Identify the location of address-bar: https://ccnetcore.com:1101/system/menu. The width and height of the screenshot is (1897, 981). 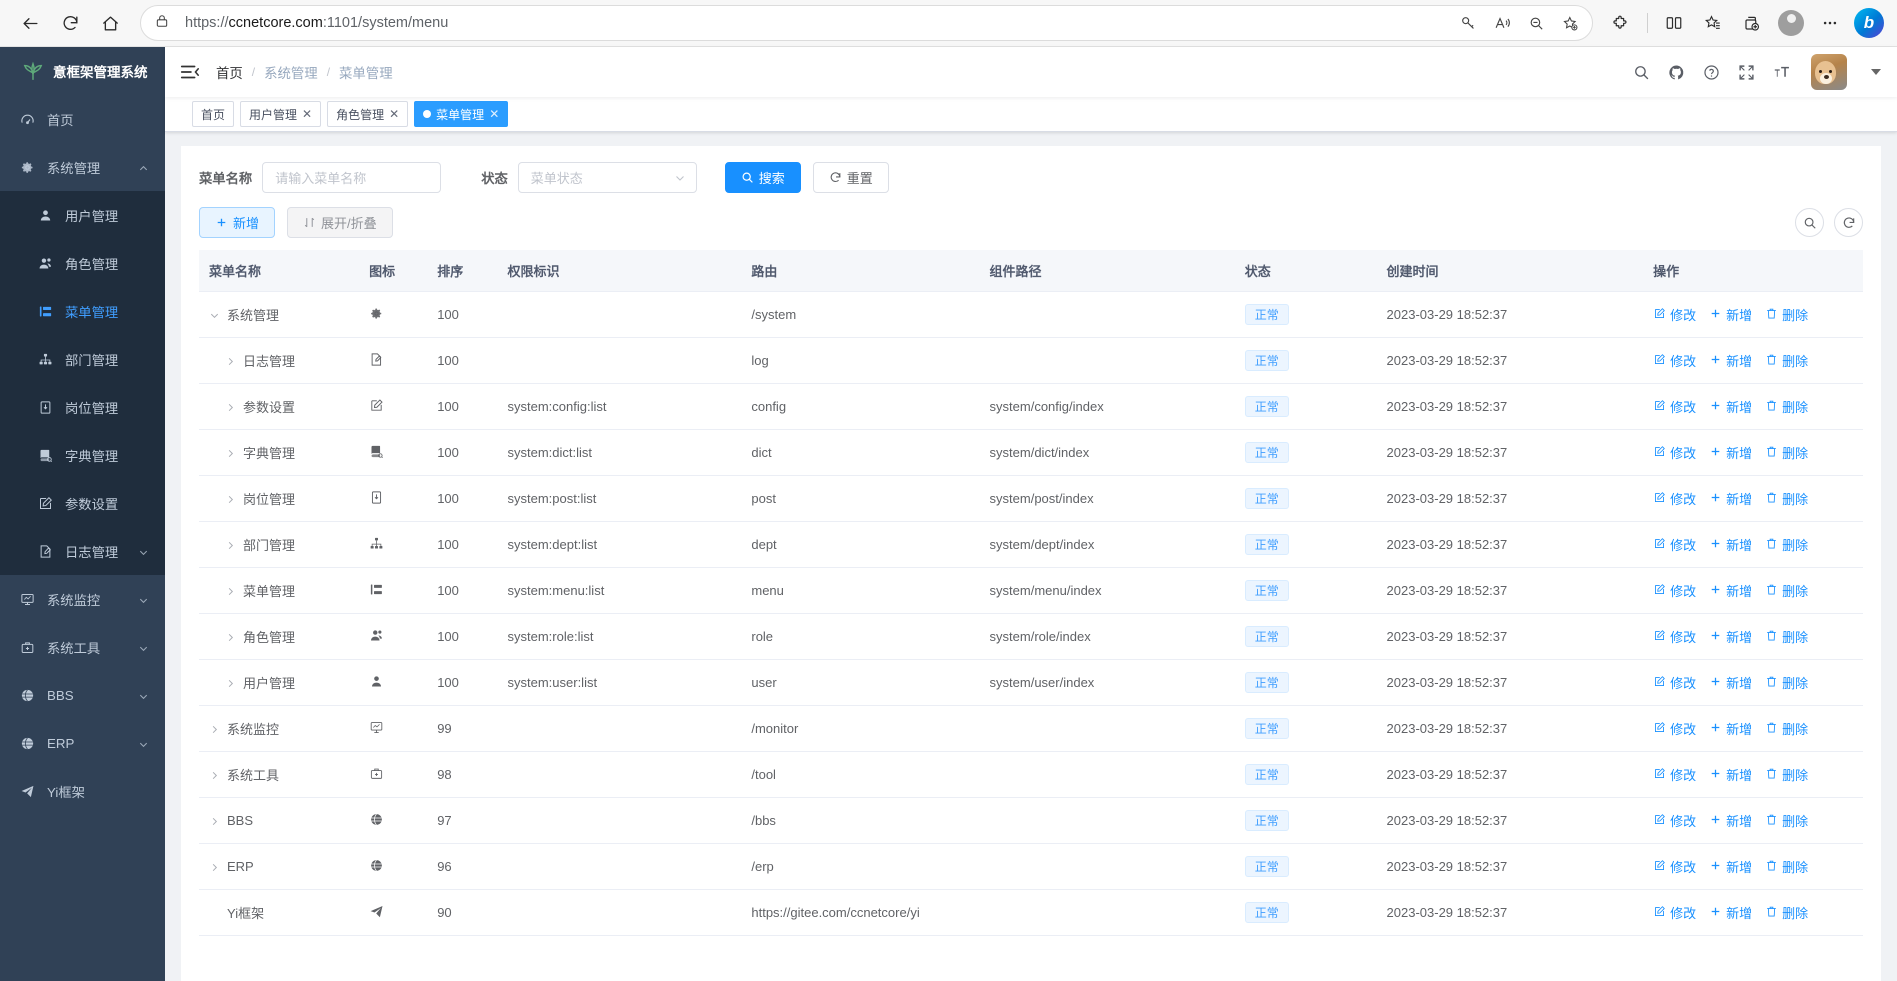
(866, 23).